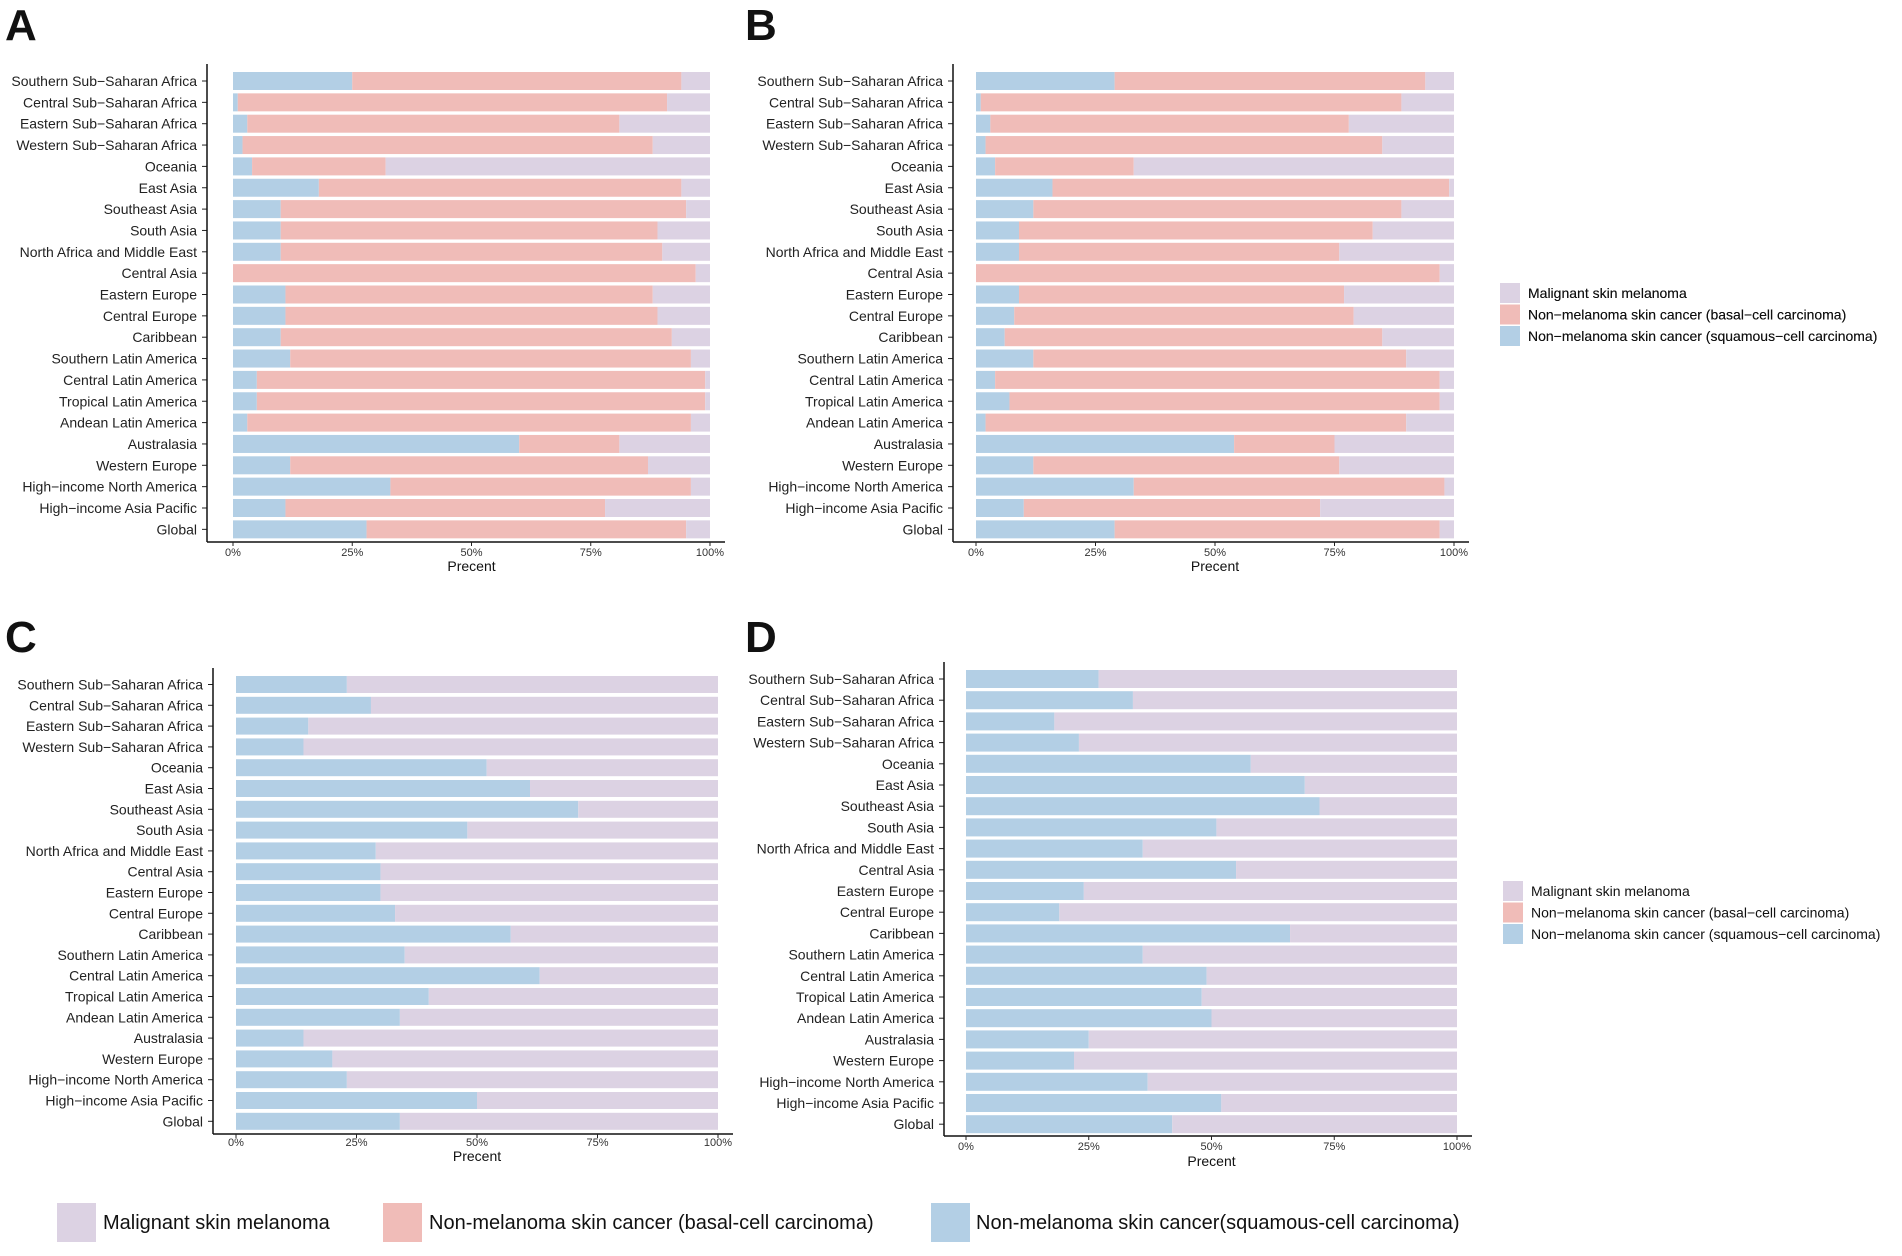 The height and width of the screenshot is (1256, 1902). What do you see at coordinates (109, 487) in the screenshot?
I see `category-label: High−income North America` at bounding box center [109, 487].